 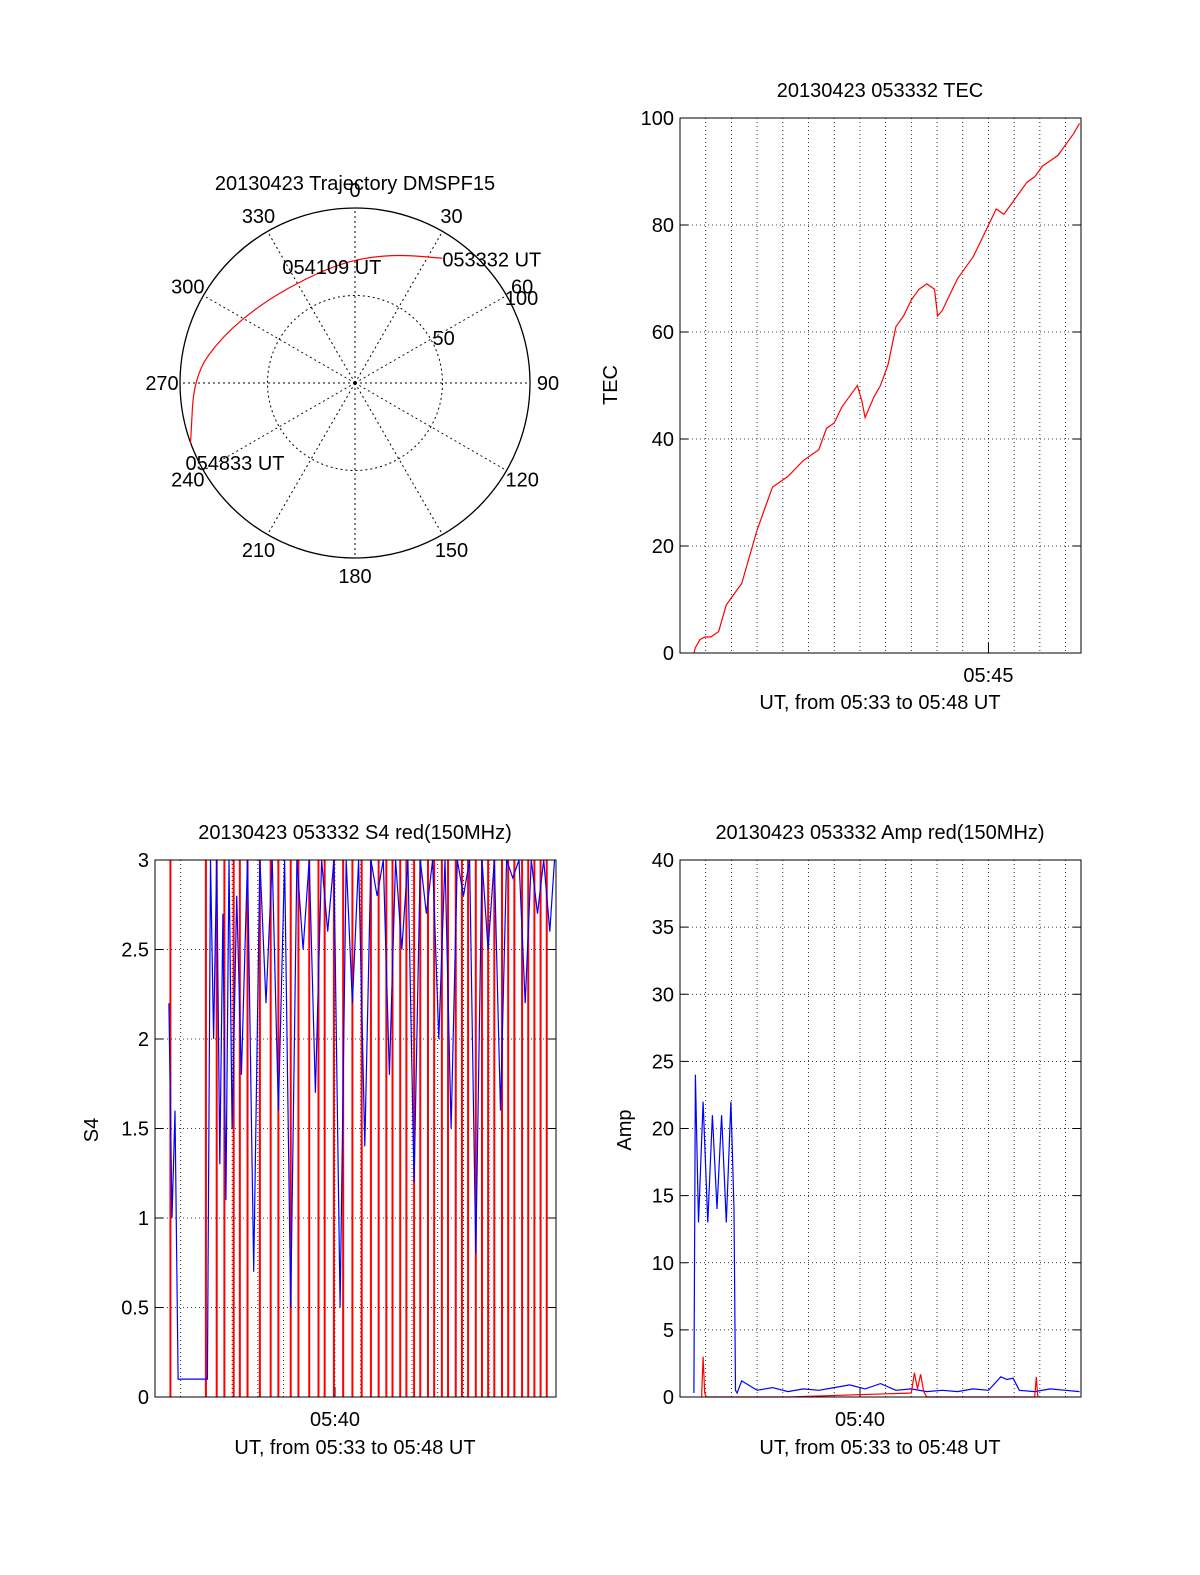 I want to click on amp-y-tick-label: 30, so click(x=663, y=995).